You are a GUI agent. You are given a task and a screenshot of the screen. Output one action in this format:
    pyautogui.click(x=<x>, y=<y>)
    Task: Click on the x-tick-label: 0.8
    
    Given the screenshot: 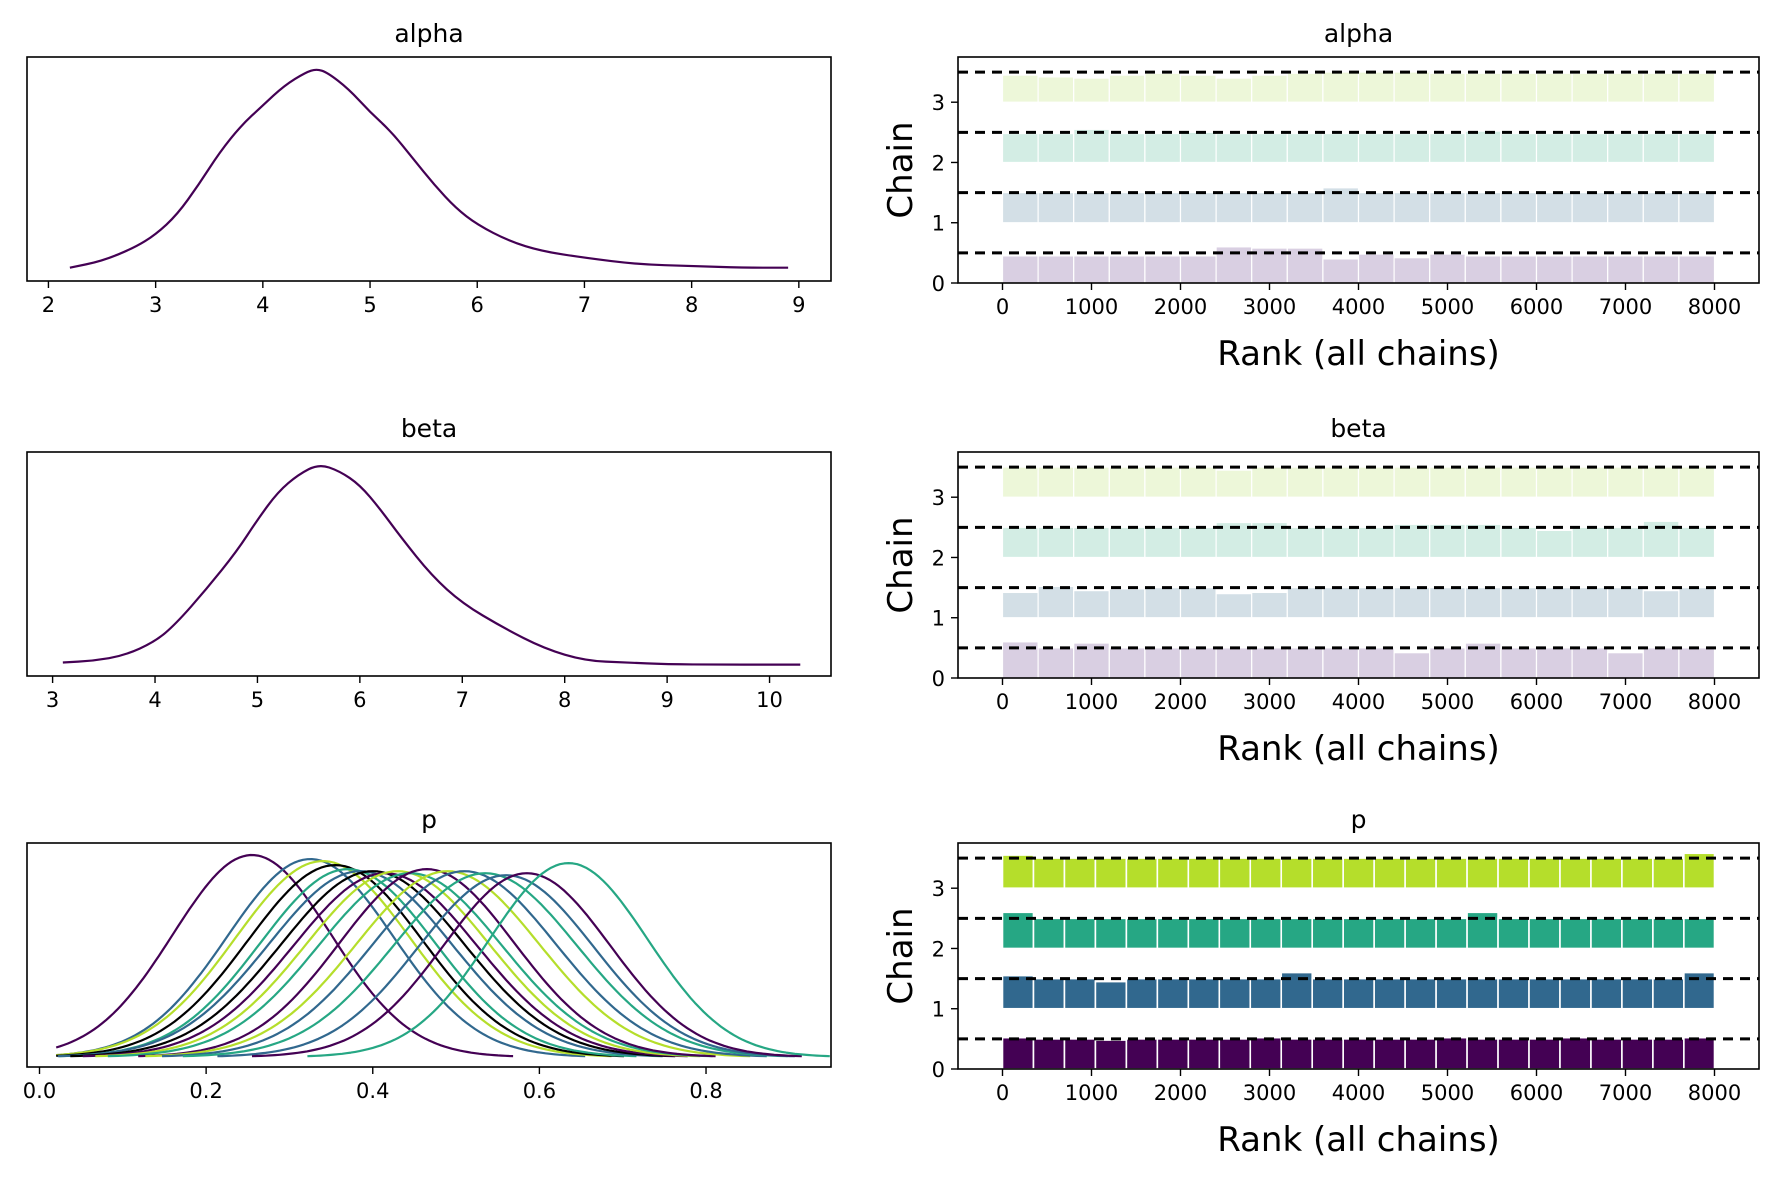 What is the action you would take?
    pyautogui.click(x=705, y=1091)
    